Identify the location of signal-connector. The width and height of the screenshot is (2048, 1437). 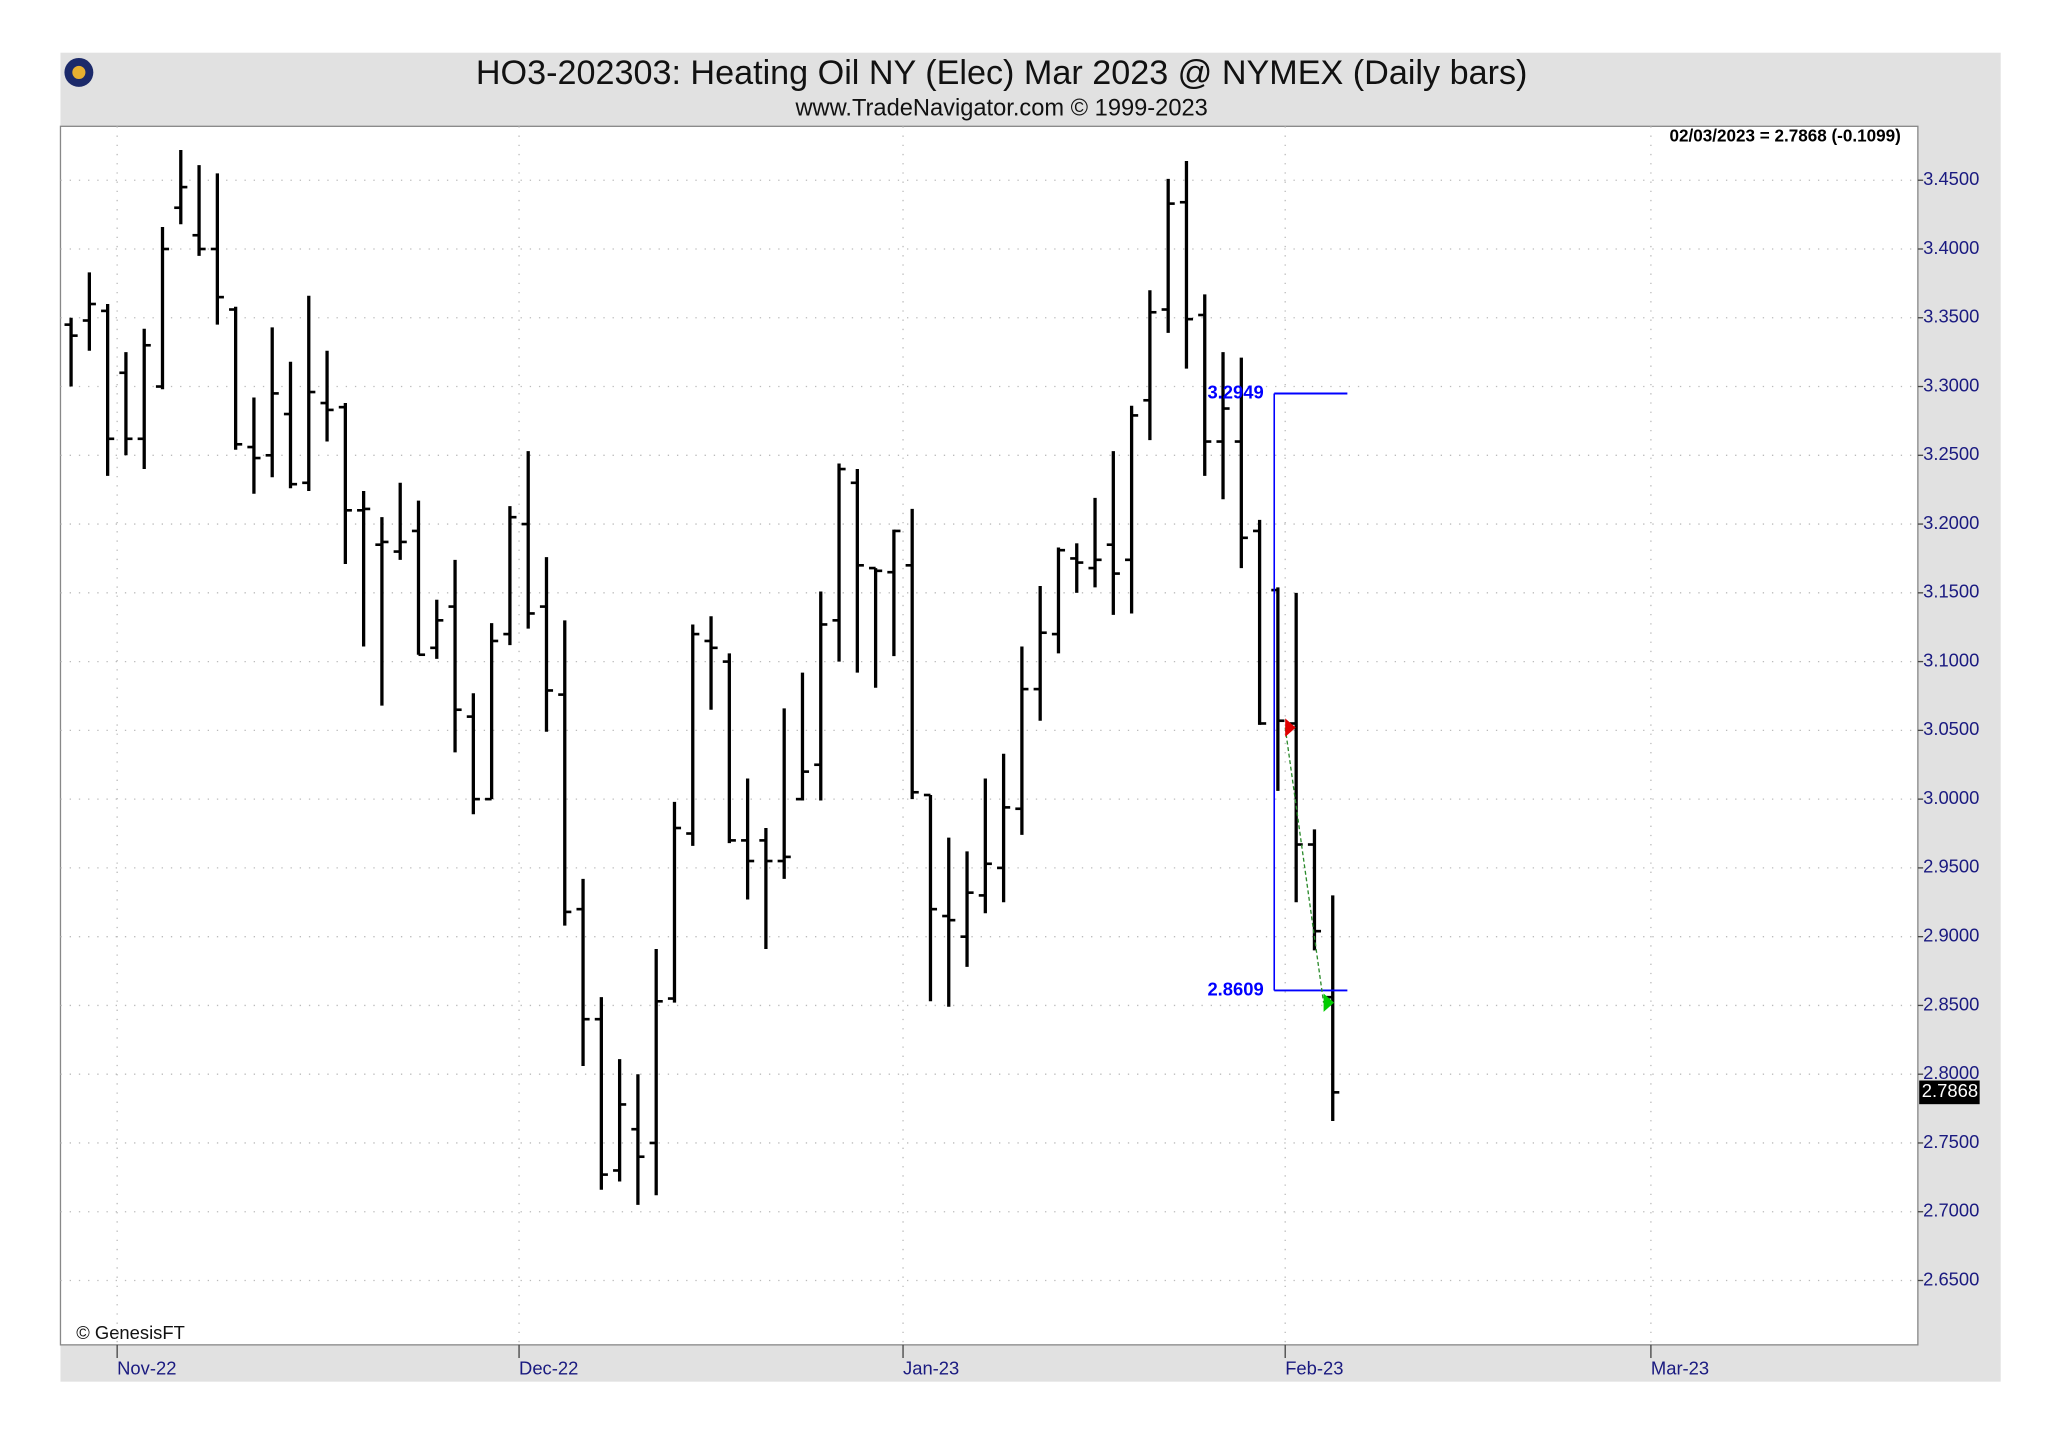
(1304, 865).